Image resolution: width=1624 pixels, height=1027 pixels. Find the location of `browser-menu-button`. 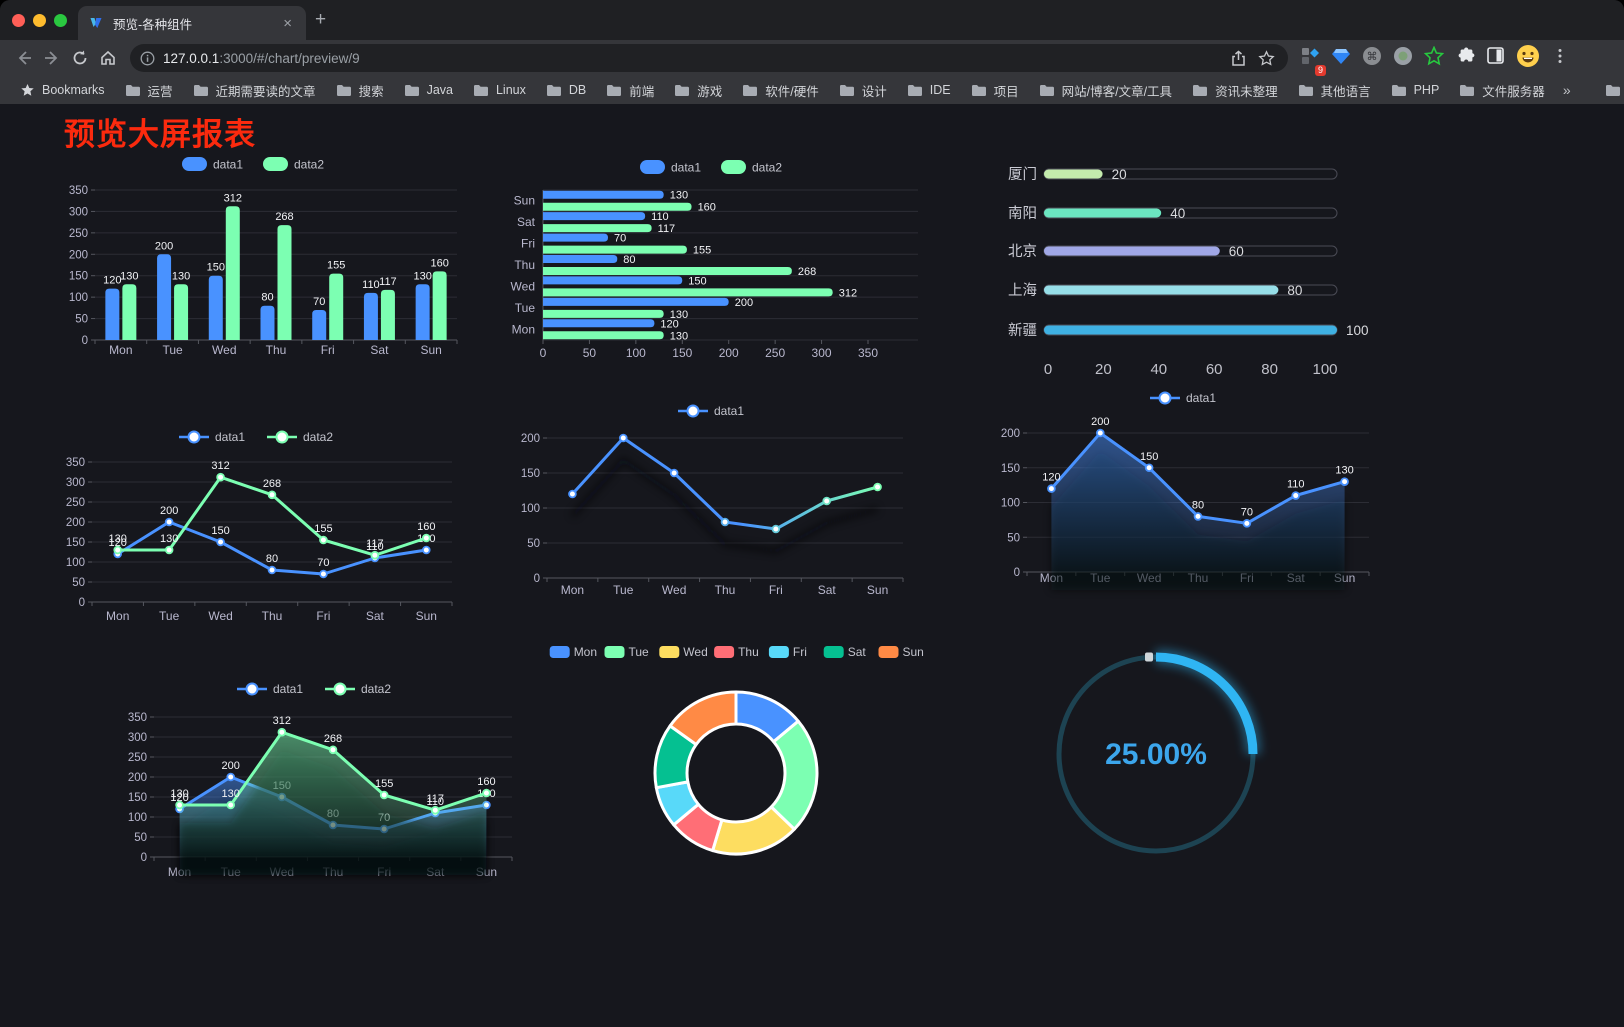

browser-menu-button is located at coordinates (1560, 58).